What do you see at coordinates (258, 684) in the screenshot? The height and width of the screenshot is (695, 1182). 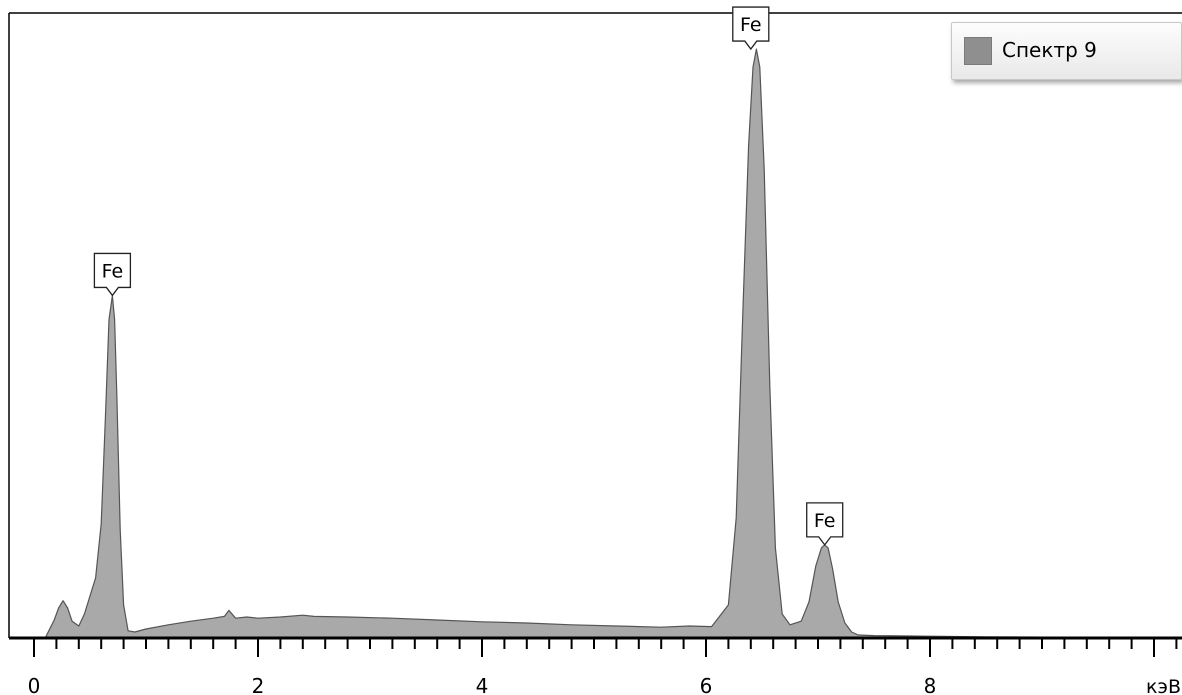 I see `x-tick-label: 2` at bounding box center [258, 684].